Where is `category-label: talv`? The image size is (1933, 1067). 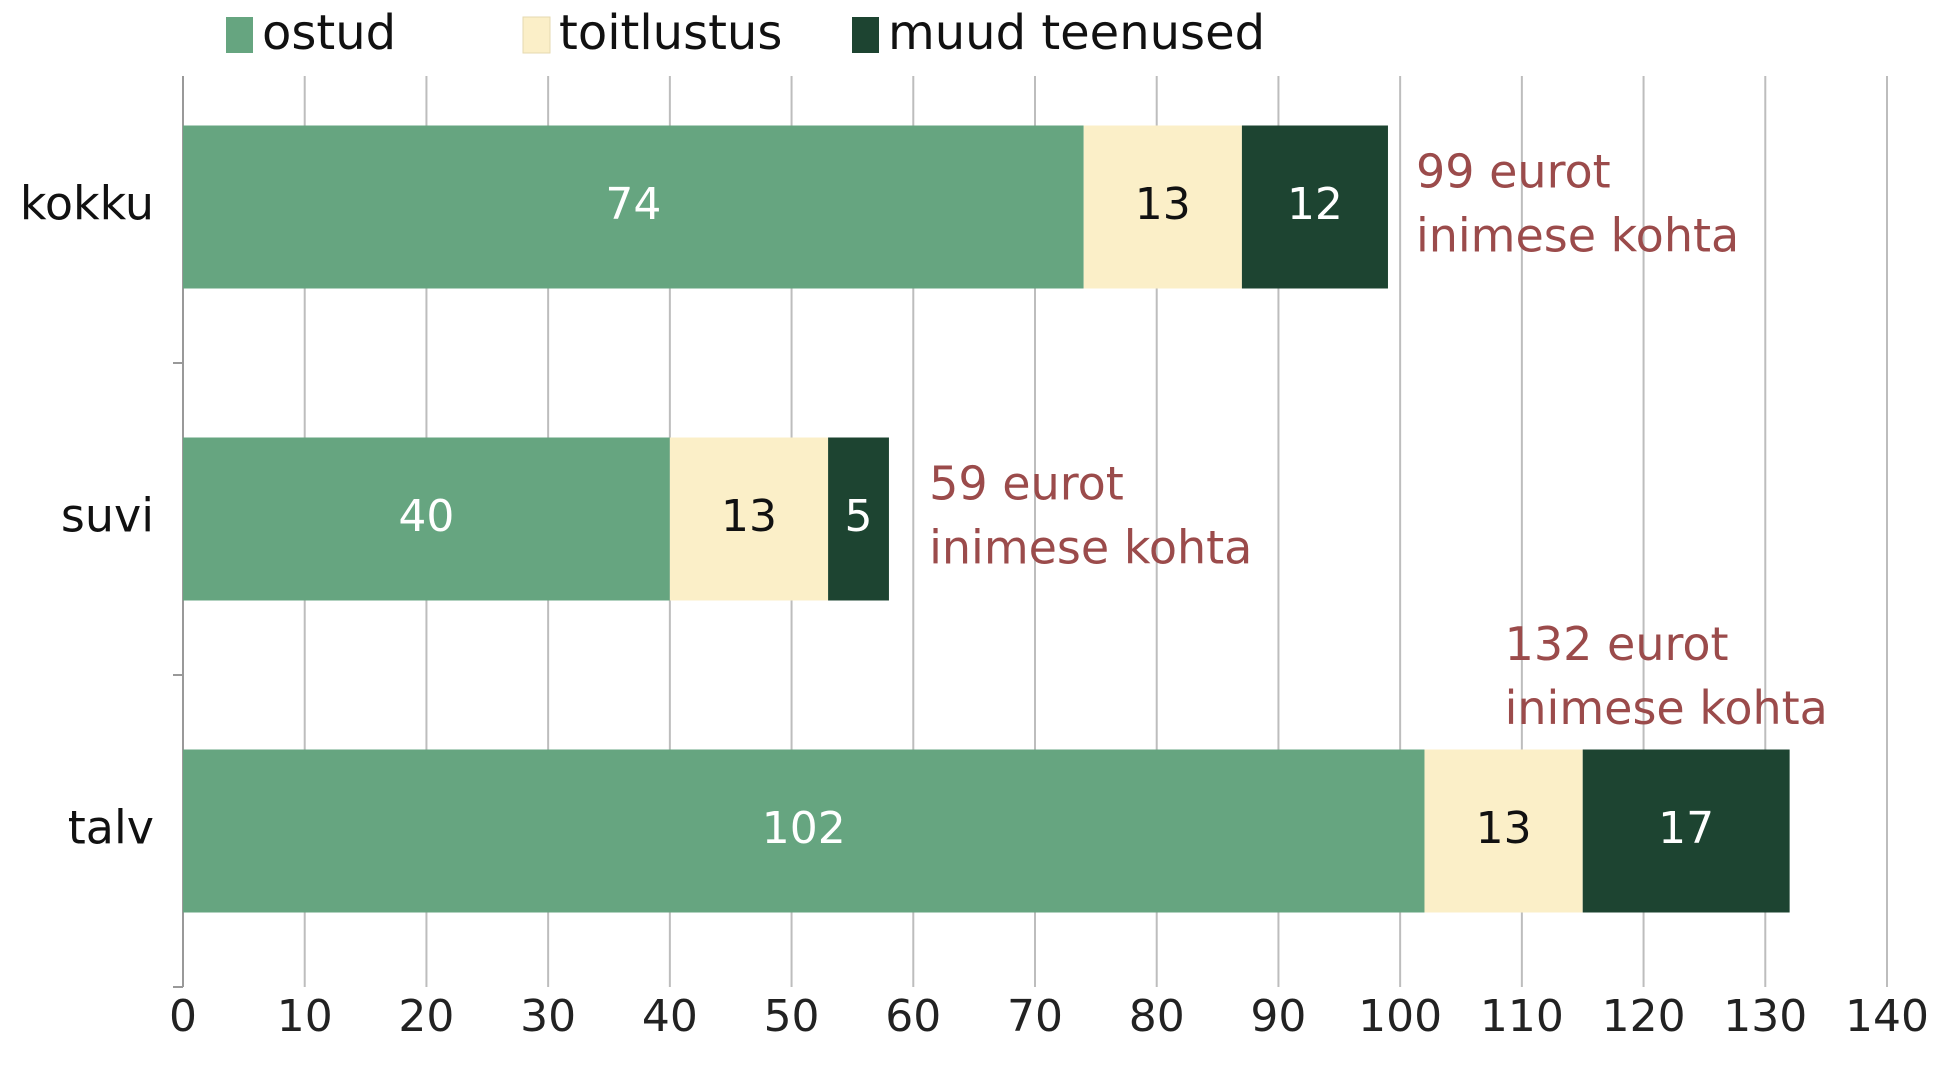 category-label: talv is located at coordinates (111, 828).